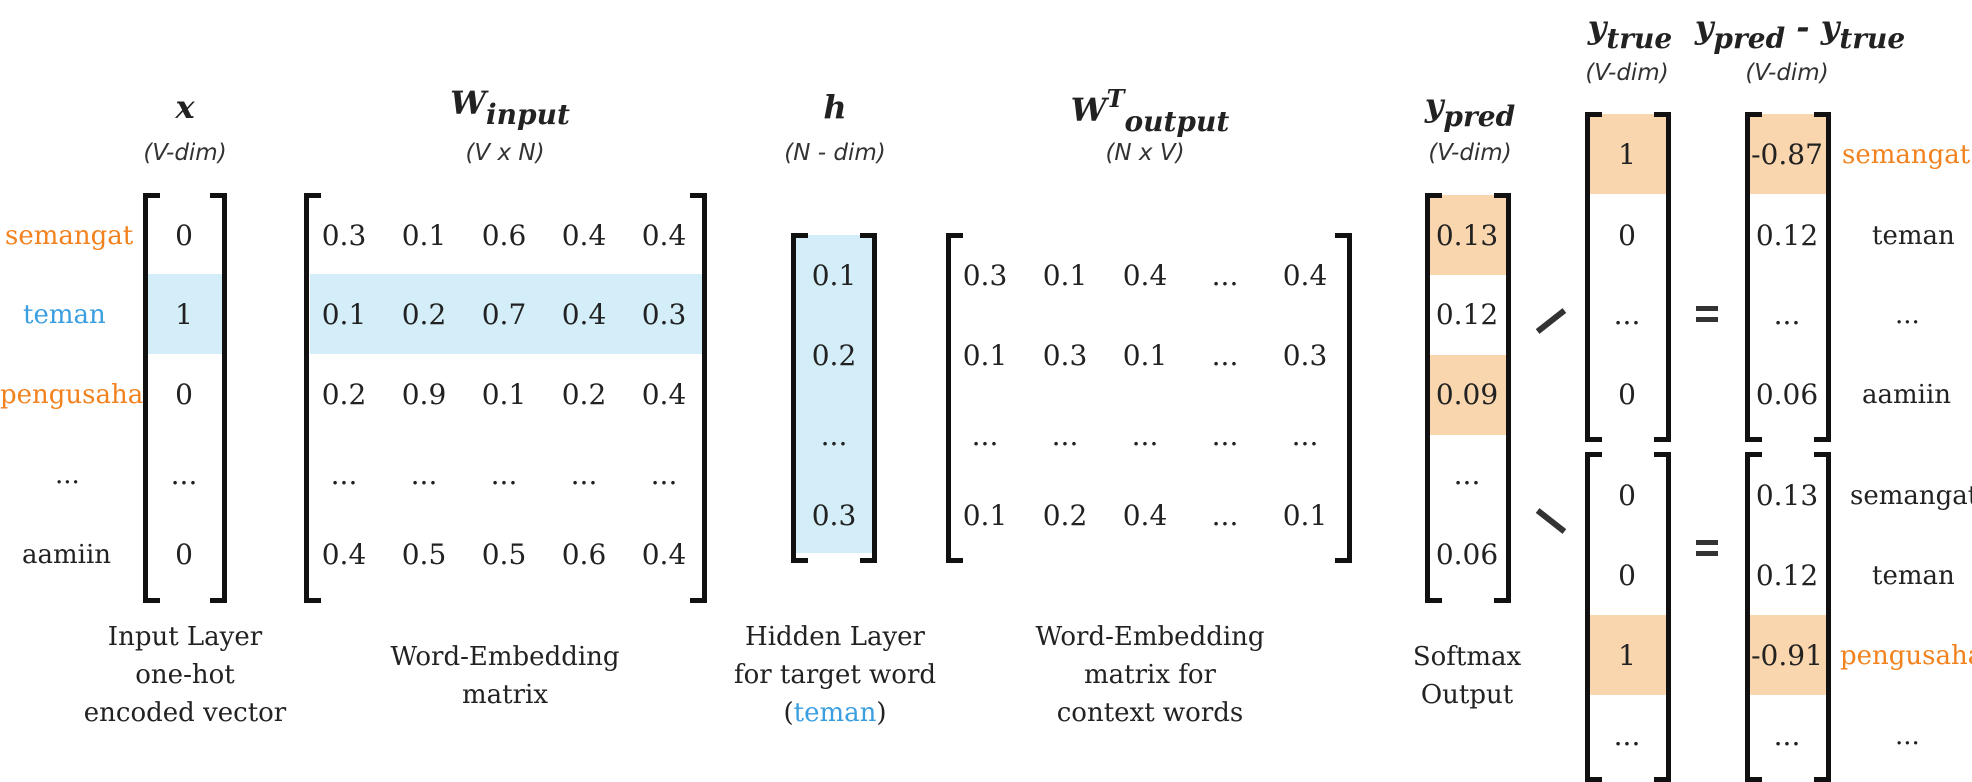  I want to click on hidden-caption-target-word: teman, so click(835, 713).